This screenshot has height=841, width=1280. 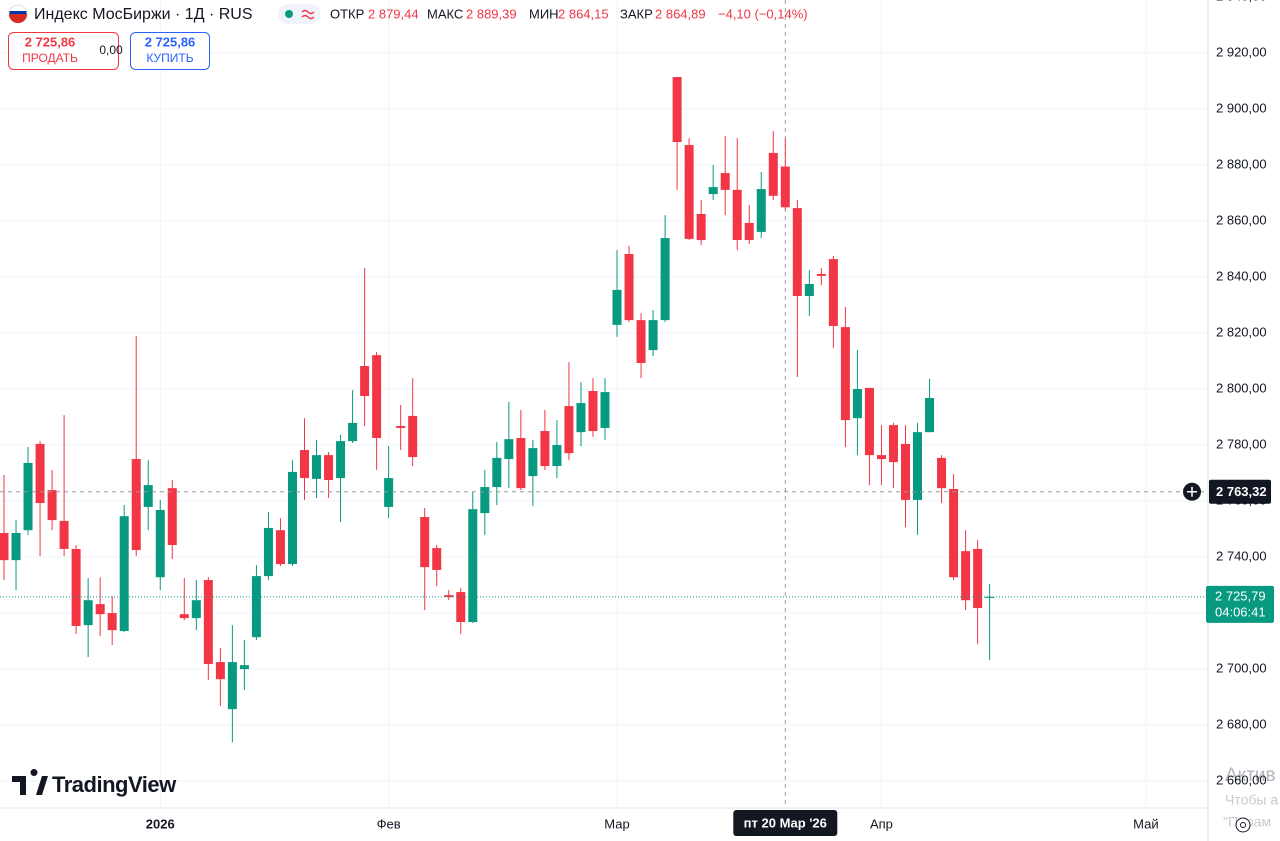 What do you see at coordinates (1241, 219) in the screenshot?
I see `y-tick-label: 2 860,00` at bounding box center [1241, 219].